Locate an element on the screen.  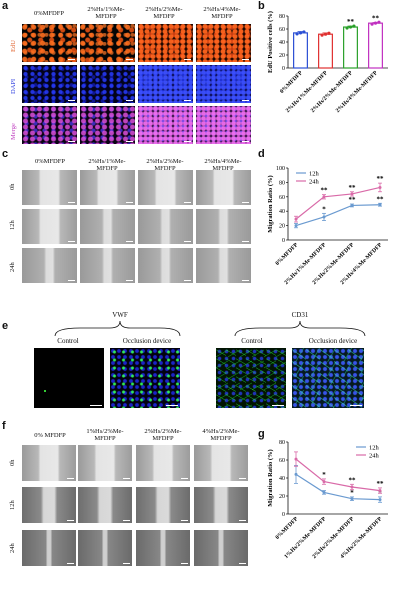
d-ytick-label-0: 0 is located at coordinates (283, 241).